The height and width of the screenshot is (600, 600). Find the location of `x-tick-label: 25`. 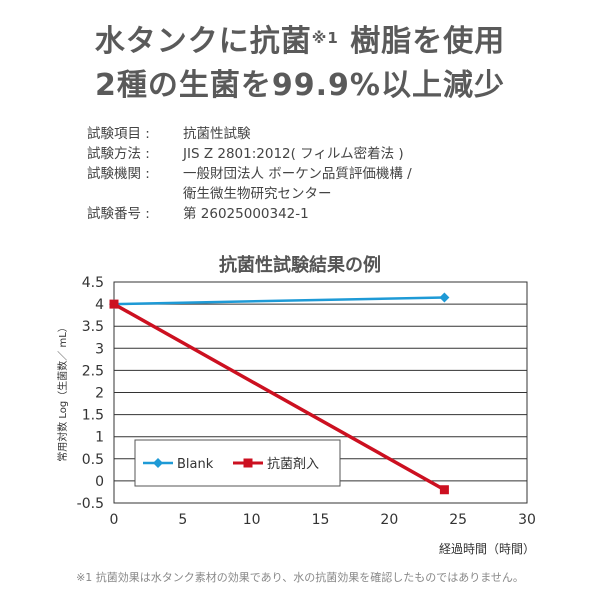

x-tick-label: 25 is located at coordinates (458, 520).